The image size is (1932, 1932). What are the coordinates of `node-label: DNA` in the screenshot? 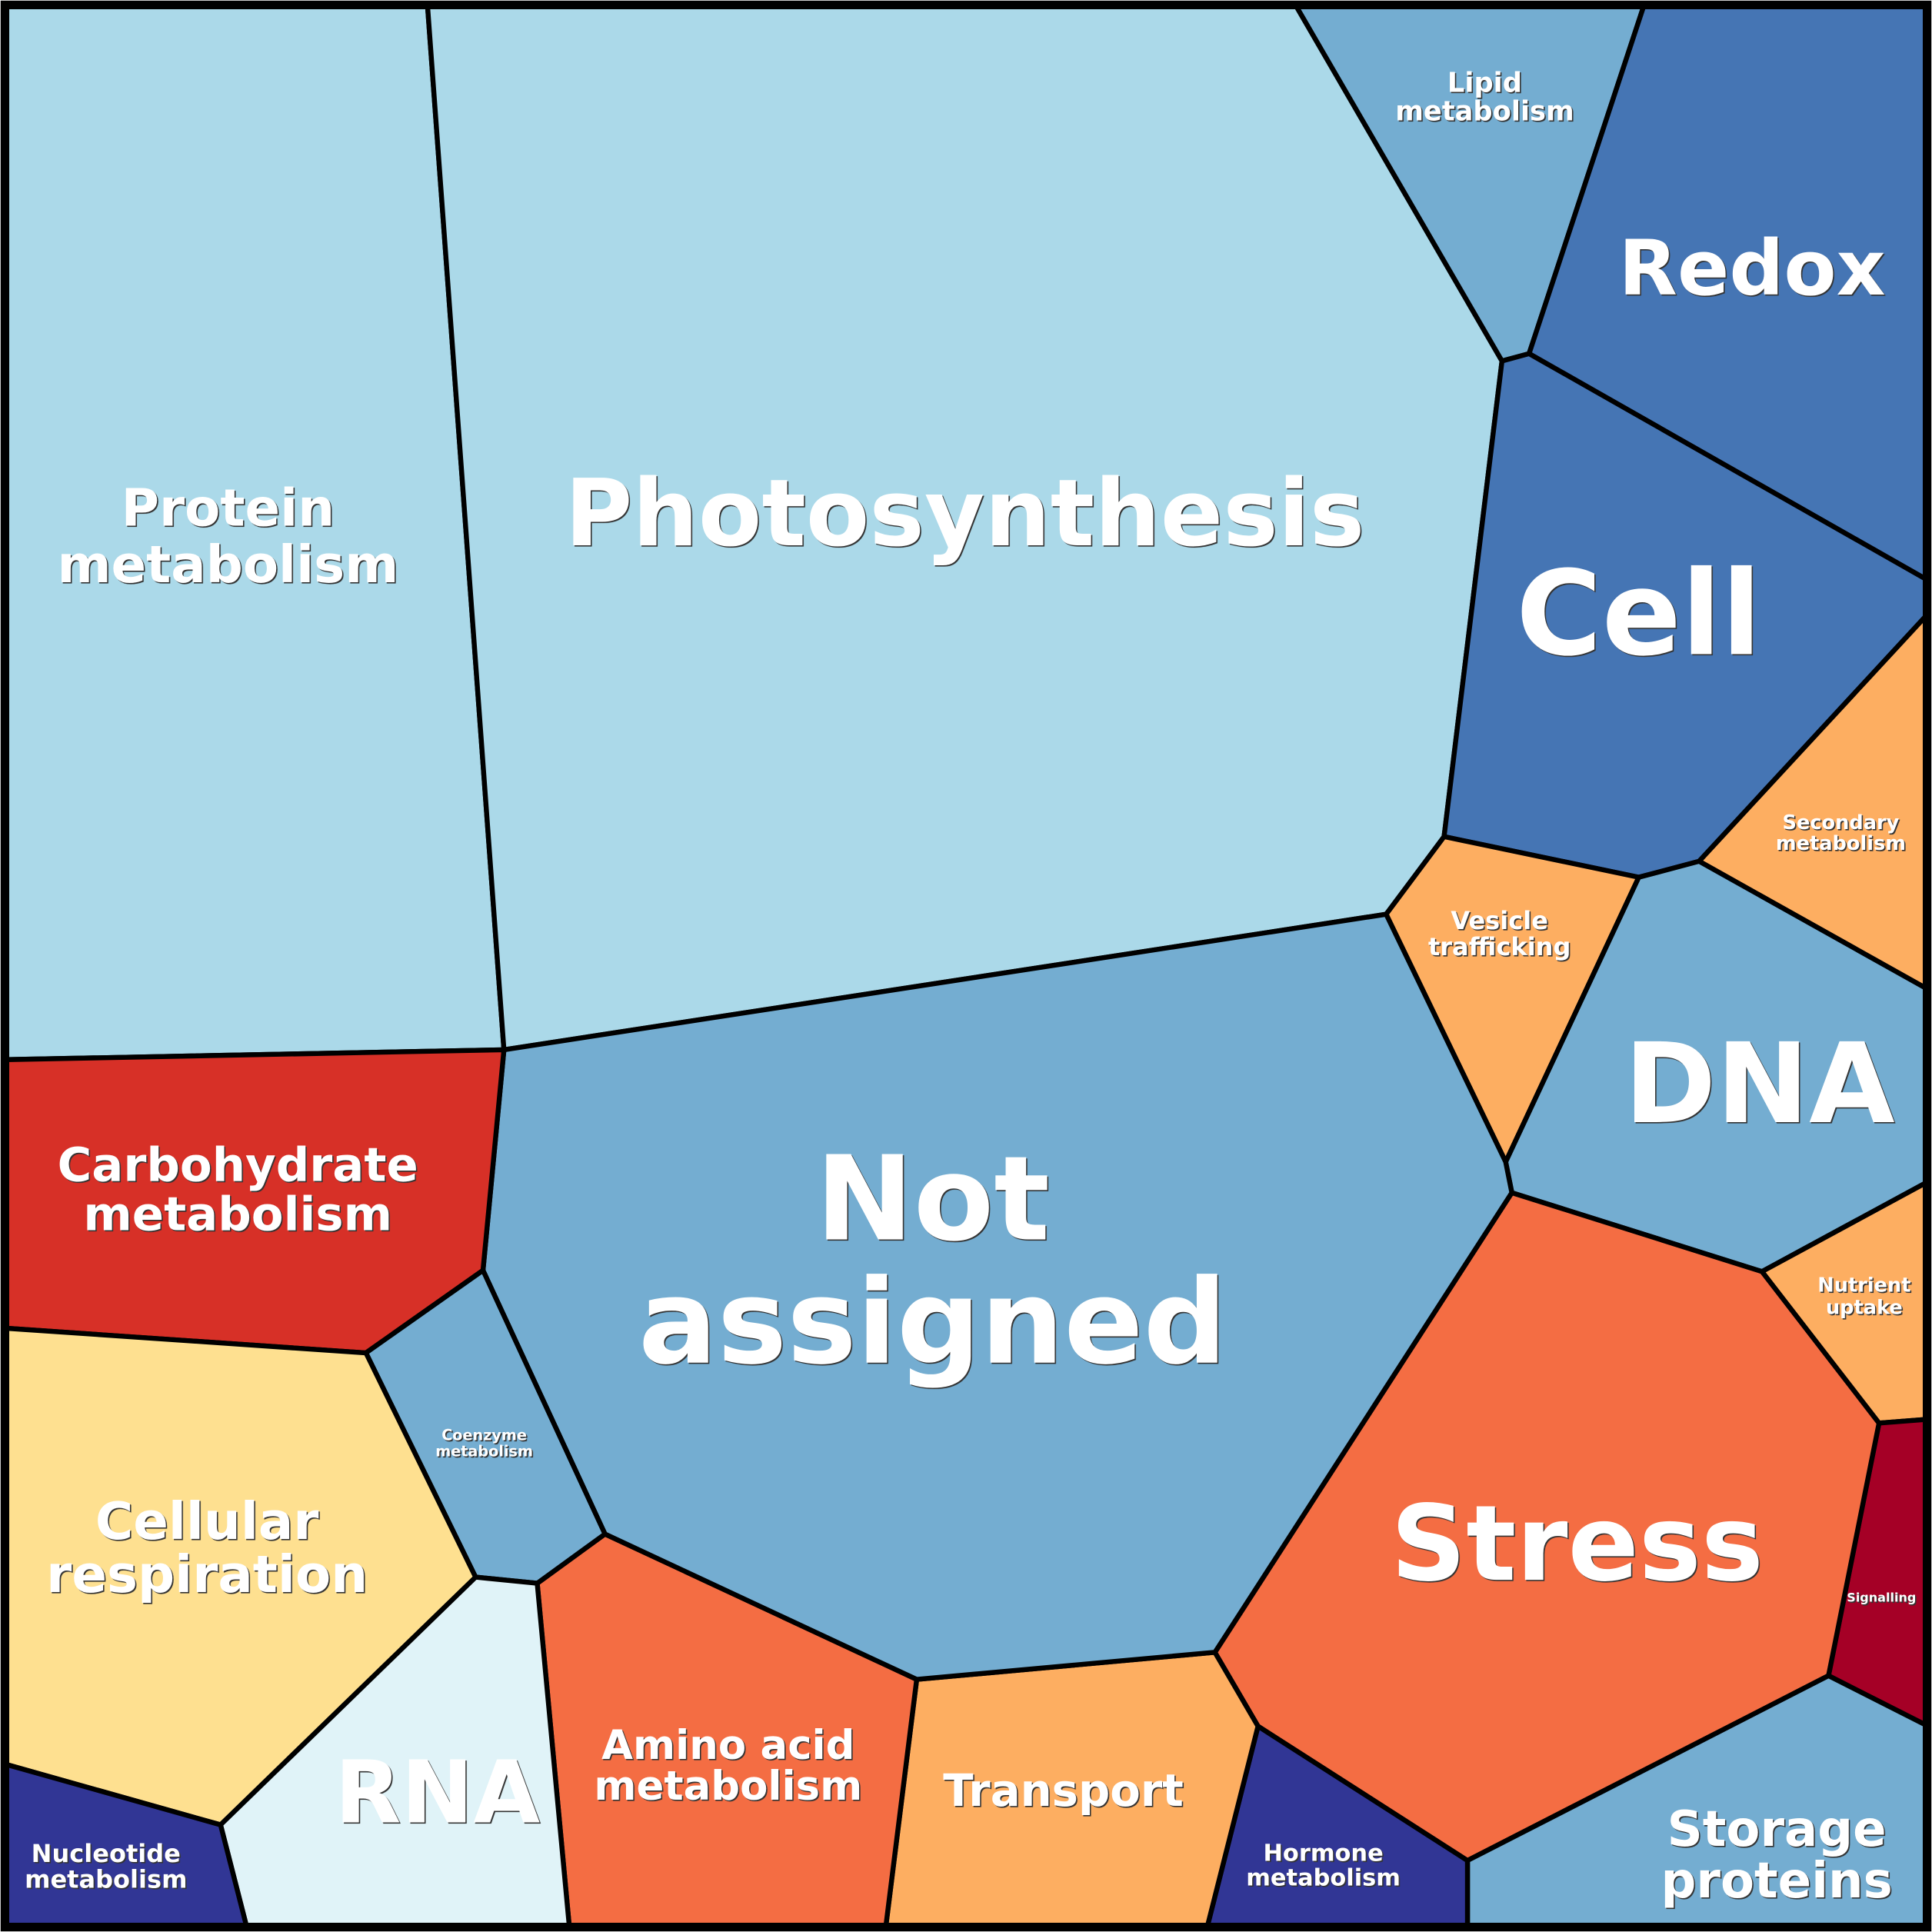 It's located at (1759, 1084).